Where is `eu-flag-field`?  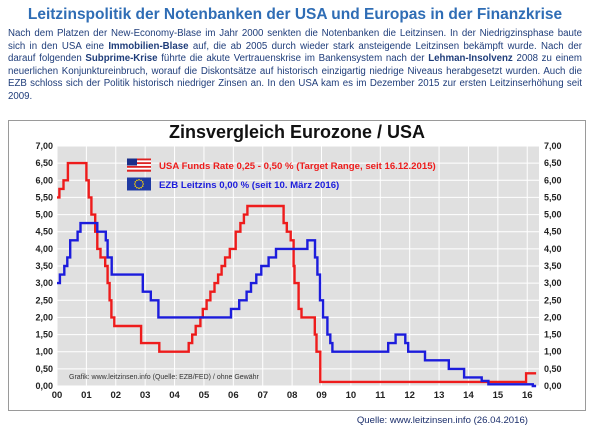 eu-flag-field is located at coordinates (139, 184).